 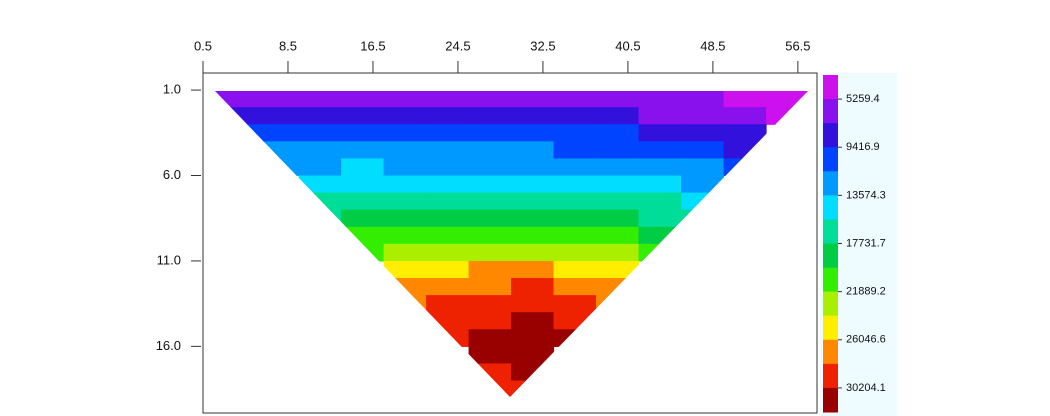 I want to click on colorbar-tick-label: 30204.1, so click(x=866, y=388).